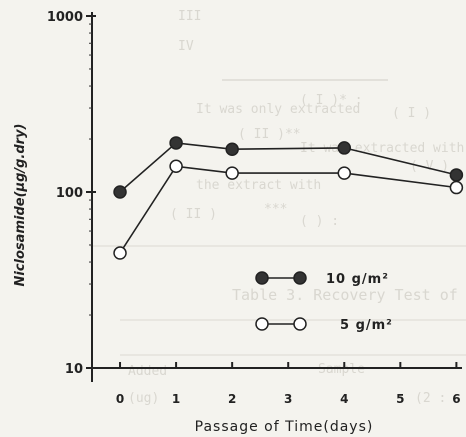 This screenshot has height=437, width=466. I want to click on ghost-text-6: the extract with, so click(258, 185).